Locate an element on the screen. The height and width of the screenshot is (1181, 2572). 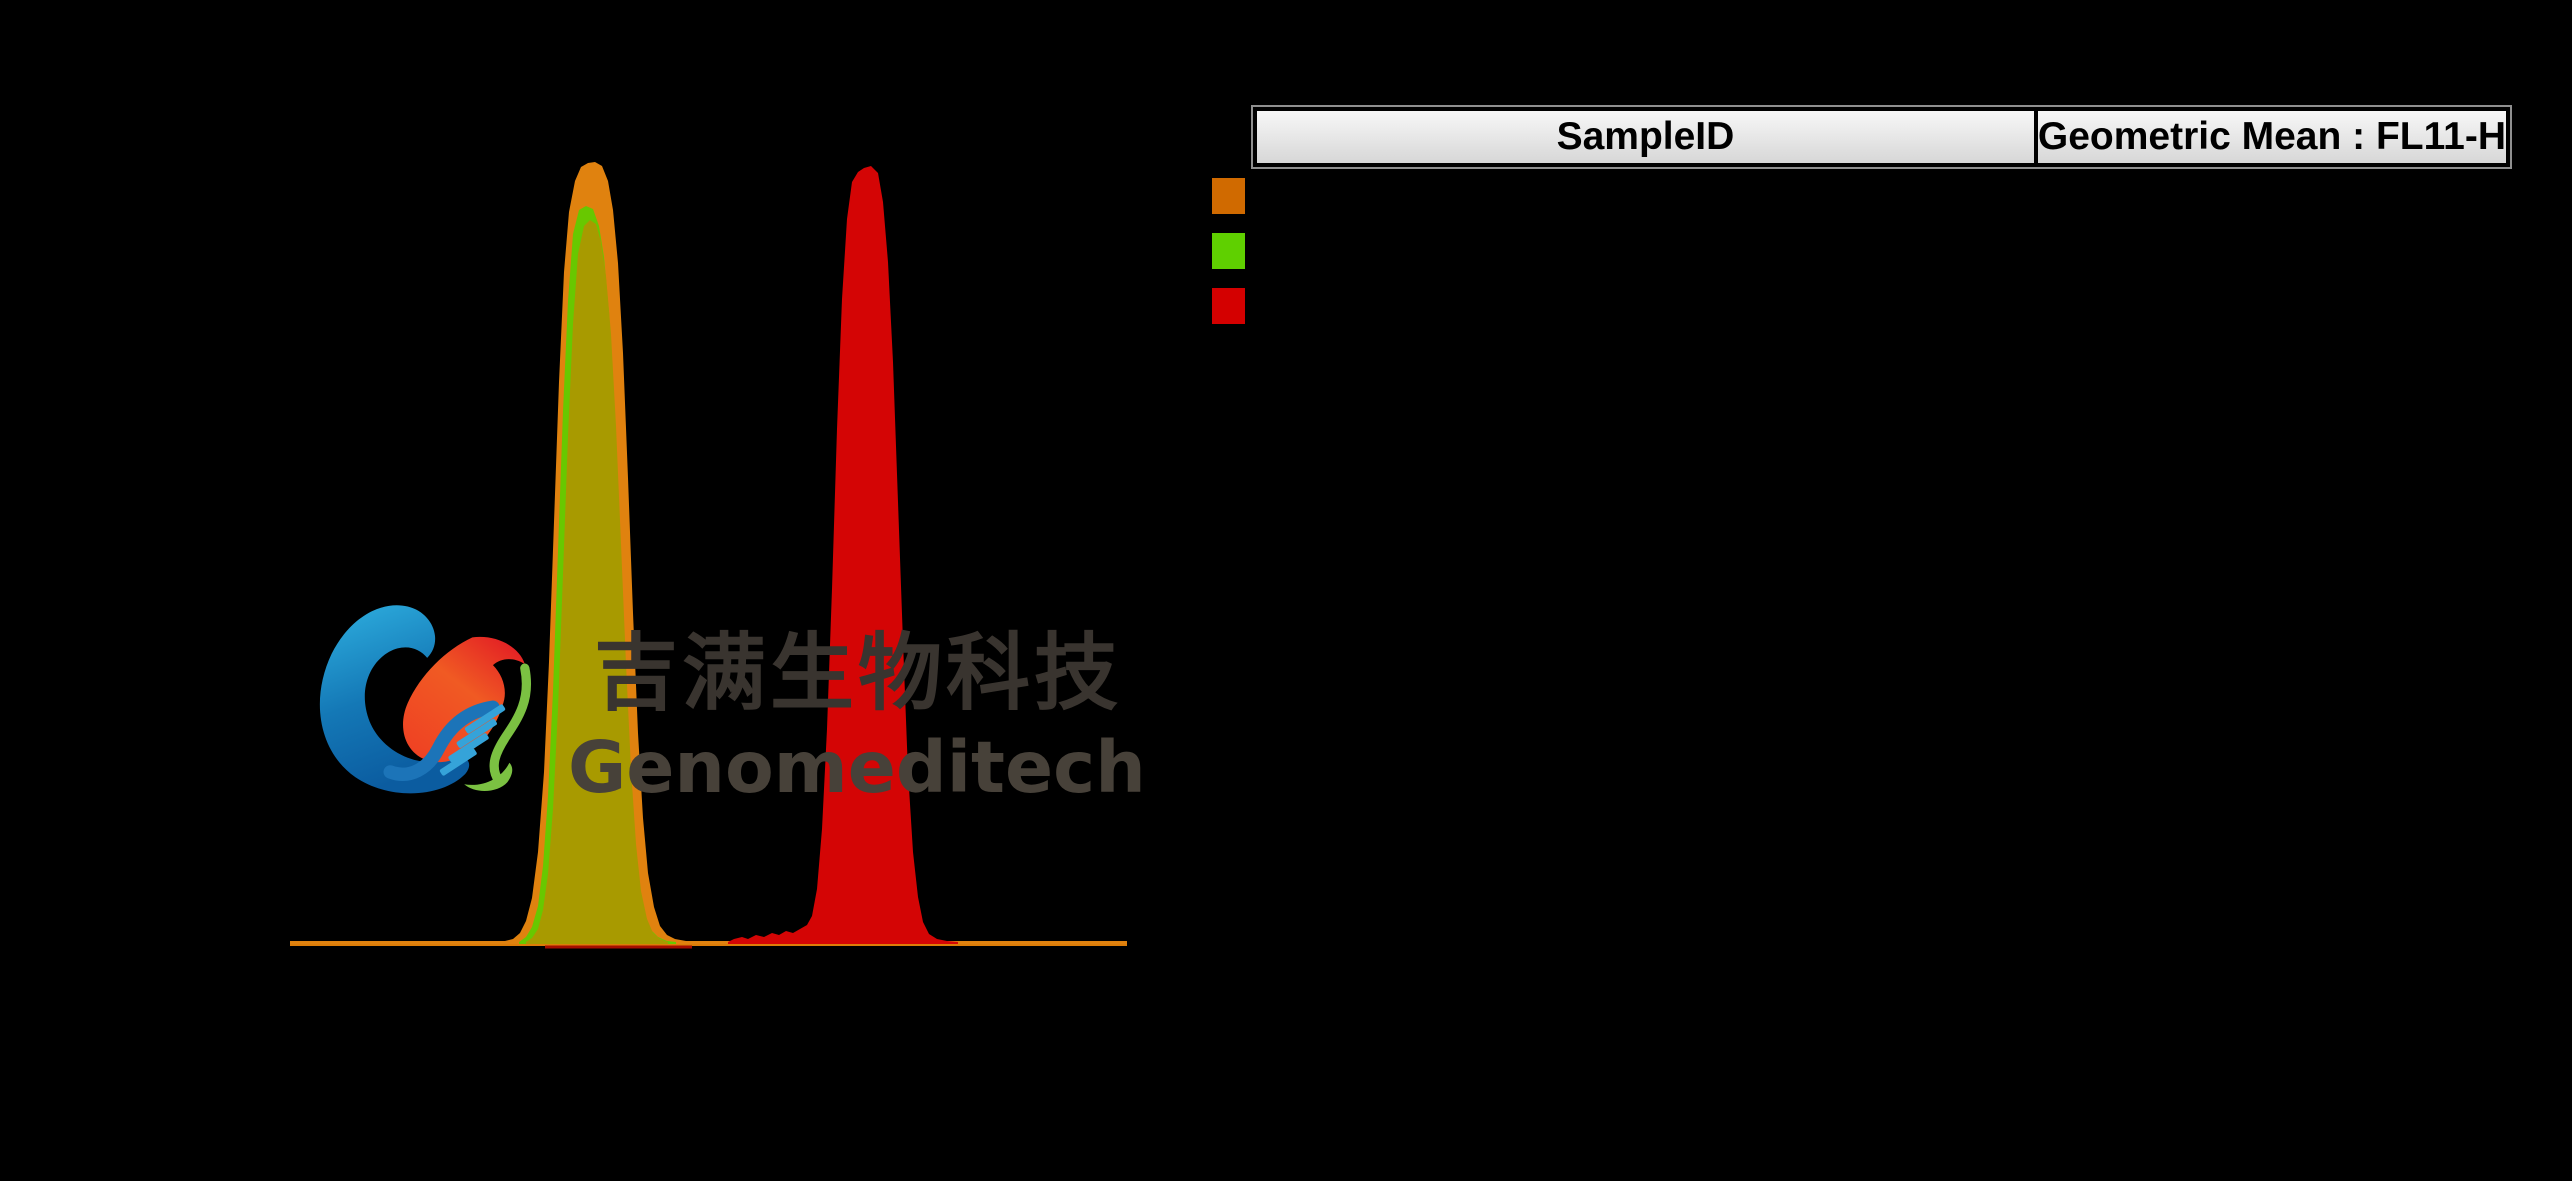
column-header-sampleid: SampleID is located at coordinates (1645, 136).